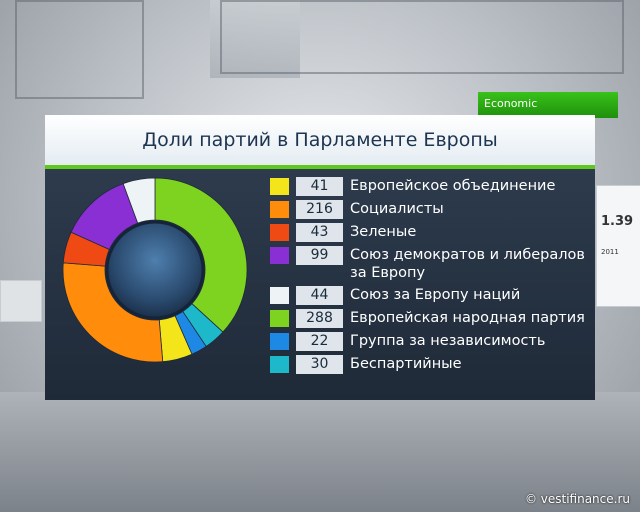 Image resolution: width=640 pixels, height=512 pixels. Describe the element at coordinates (406, 364) in the screenshot. I see `legend-label: Беспартийные` at that location.